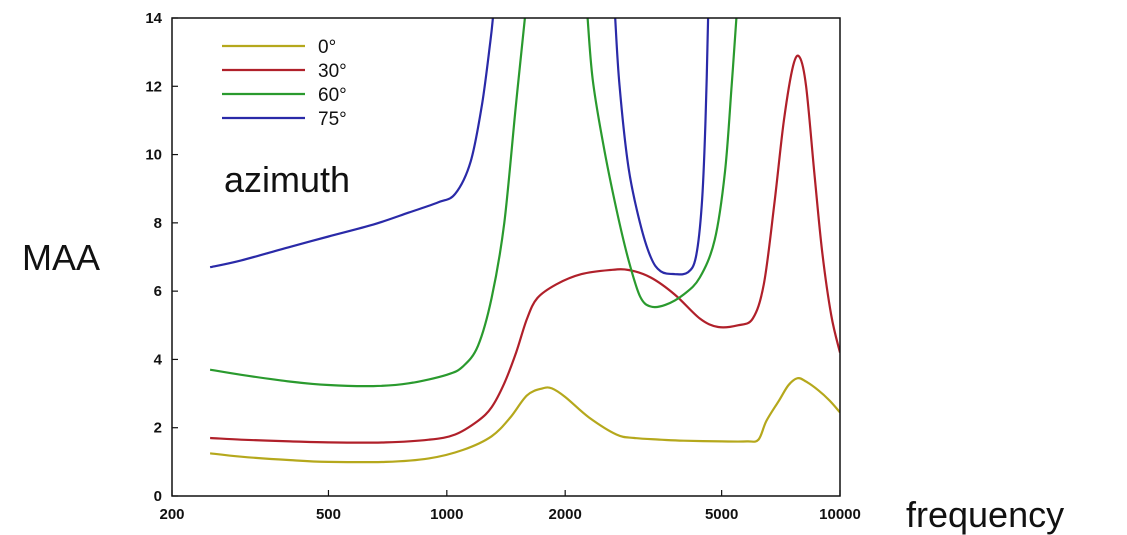 The height and width of the screenshot is (535, 1127). What do you see at coordinates (327, 47) in the screenshot?
I see `legend-label: 0°` at bounding box center [327, 47].